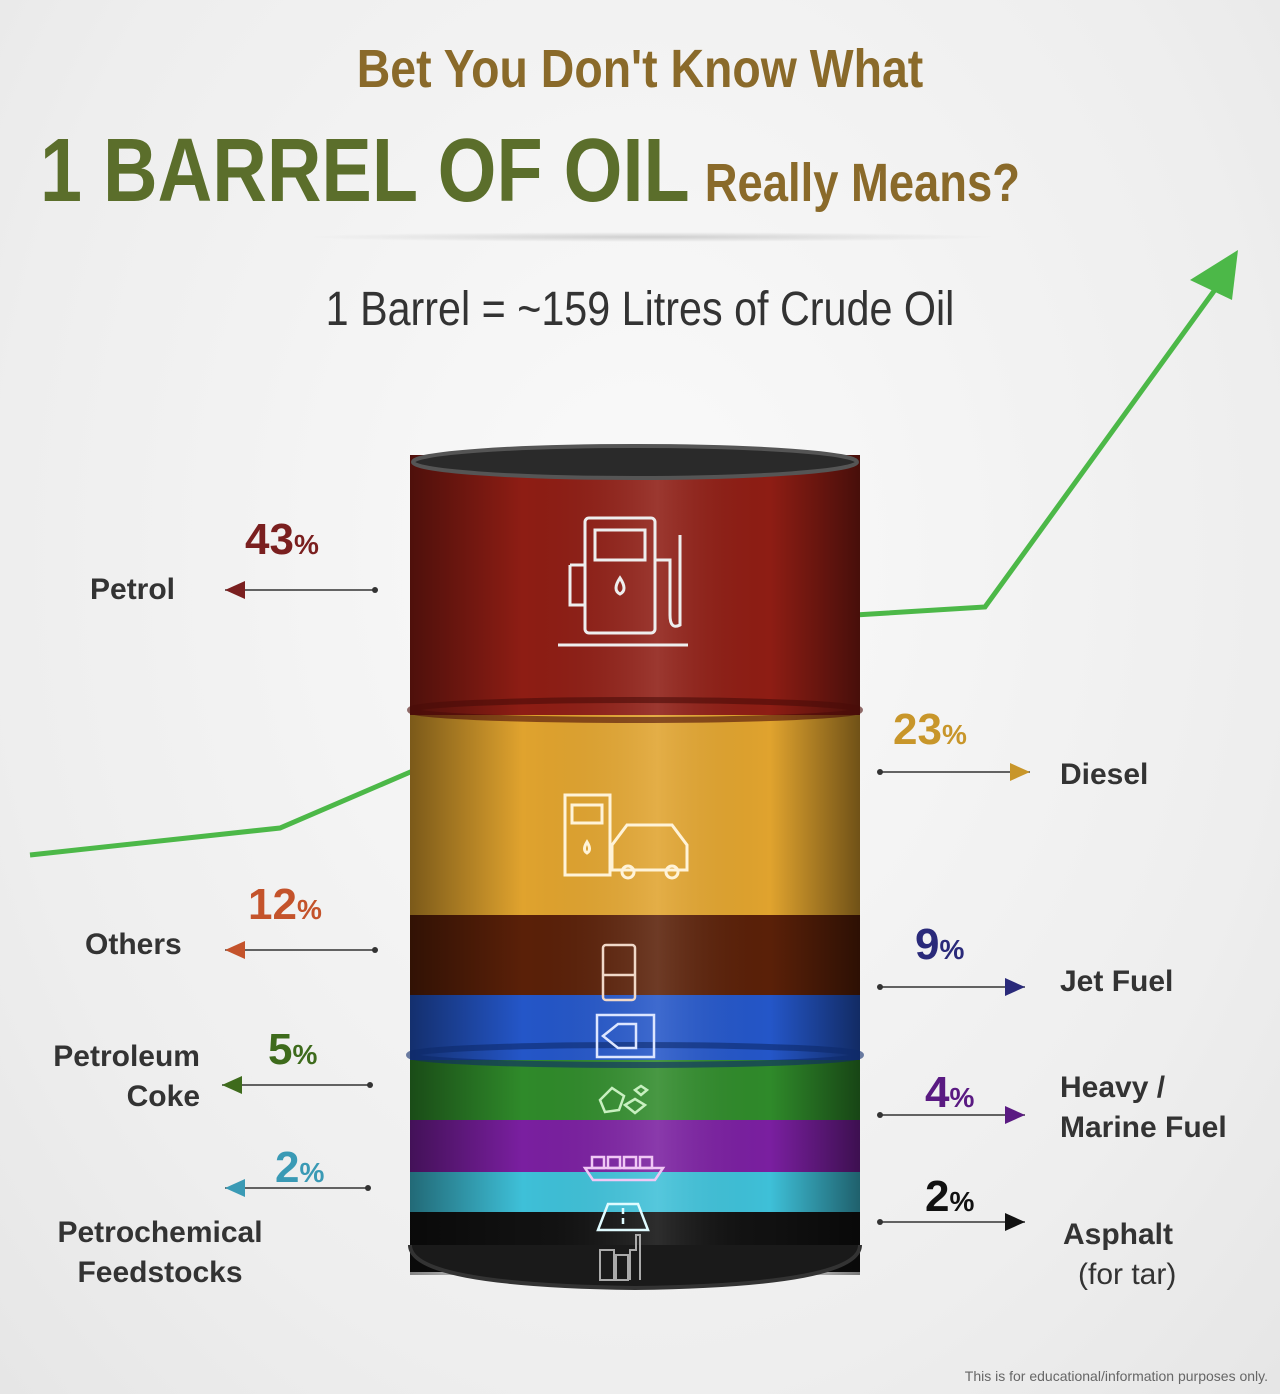  What do you see at coordinates (1143, 1108) in the screenshot?
I see `label-heavy-marine-fuel: Heavy / Marine Fuel` at bounding box center [1143, 1108].